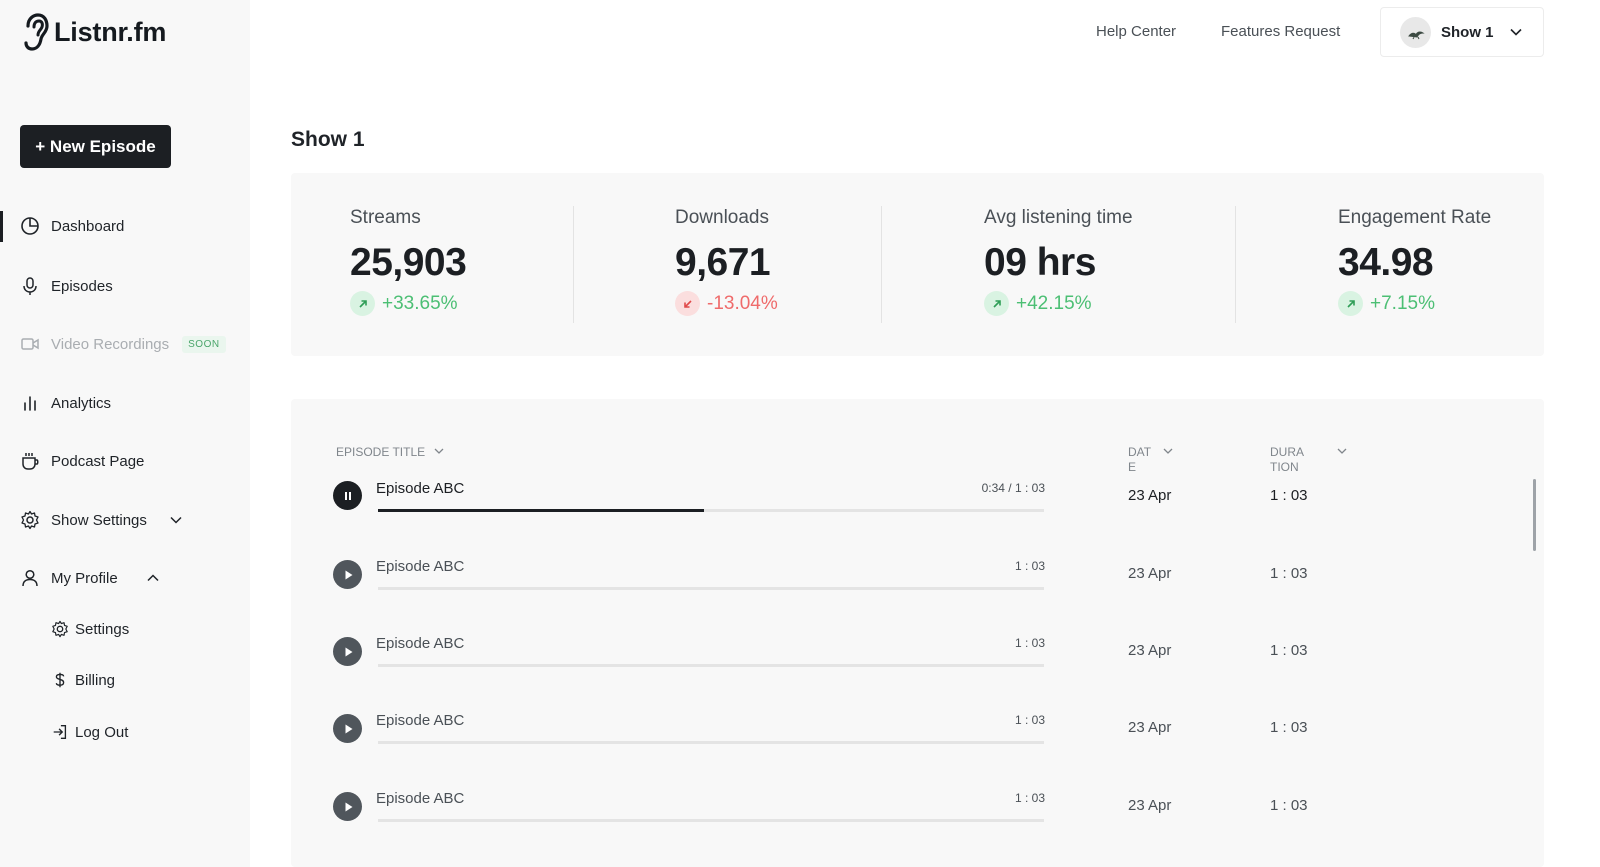  Describe the element at coordinates (95, 146) in the screenshot. I see `new-episode-button: + New Episode` at that location.